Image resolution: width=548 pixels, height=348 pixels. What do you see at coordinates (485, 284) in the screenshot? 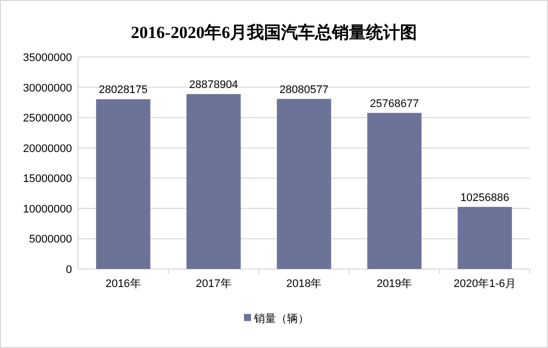
I see `x-tick-label: 2020年1-6月` at bounding box center [485, 284].